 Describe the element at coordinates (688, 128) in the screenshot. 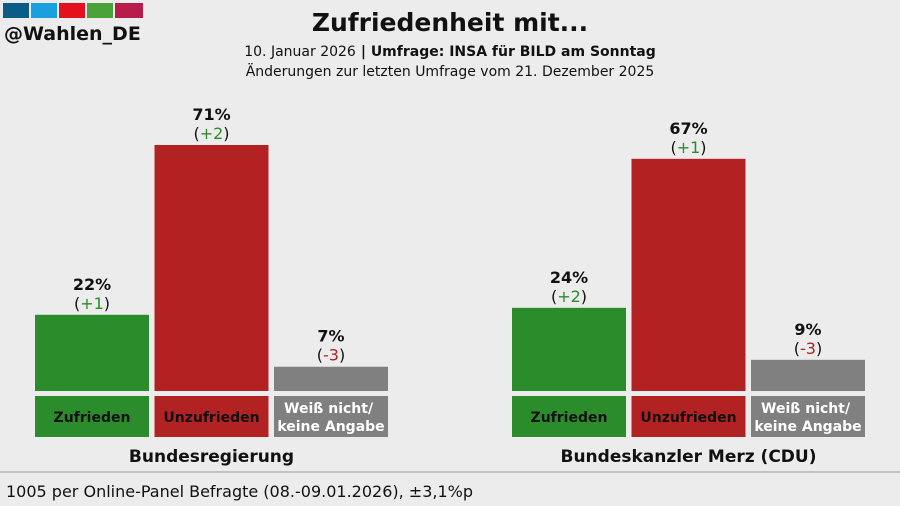

I see `value-label: 67%` at that location.